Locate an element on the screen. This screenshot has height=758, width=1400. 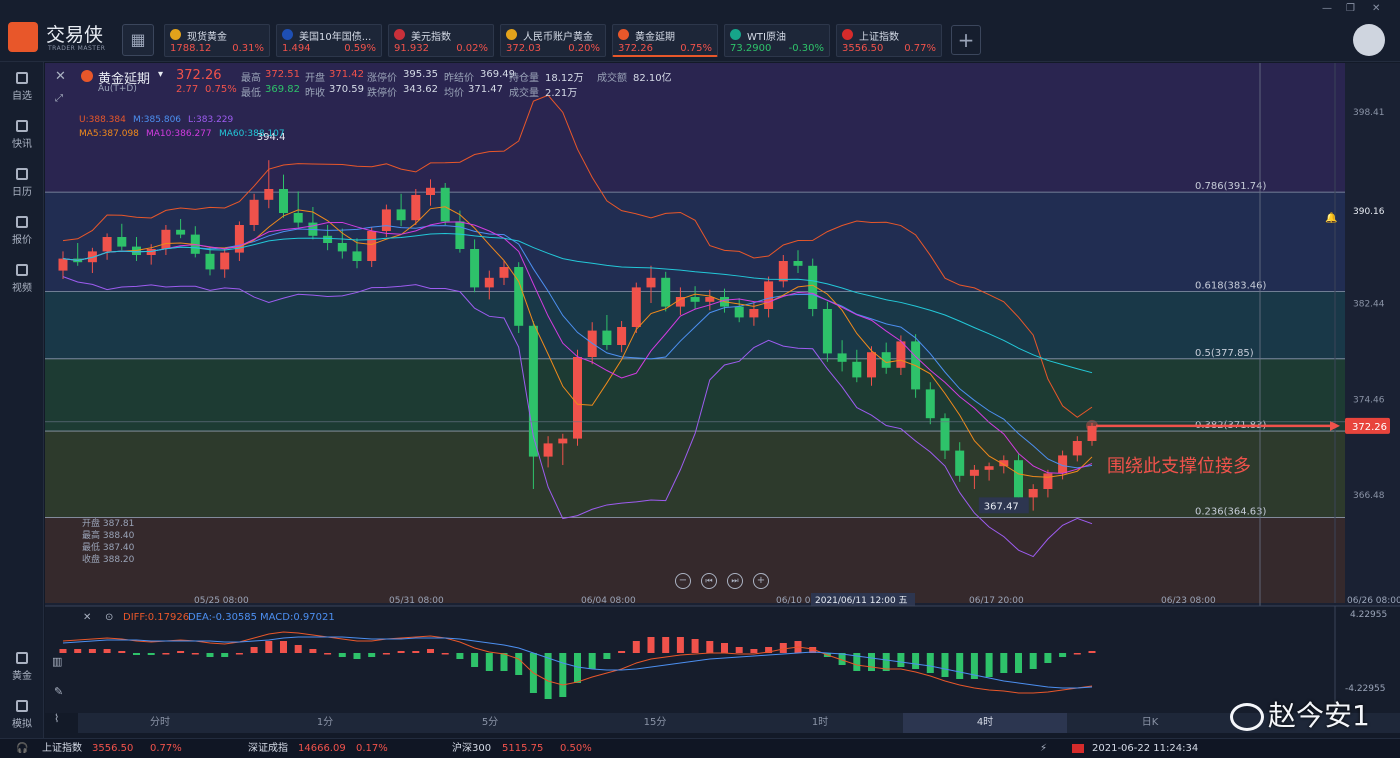
timeframe-tab: 15分 is located at coordinates (655, 722).